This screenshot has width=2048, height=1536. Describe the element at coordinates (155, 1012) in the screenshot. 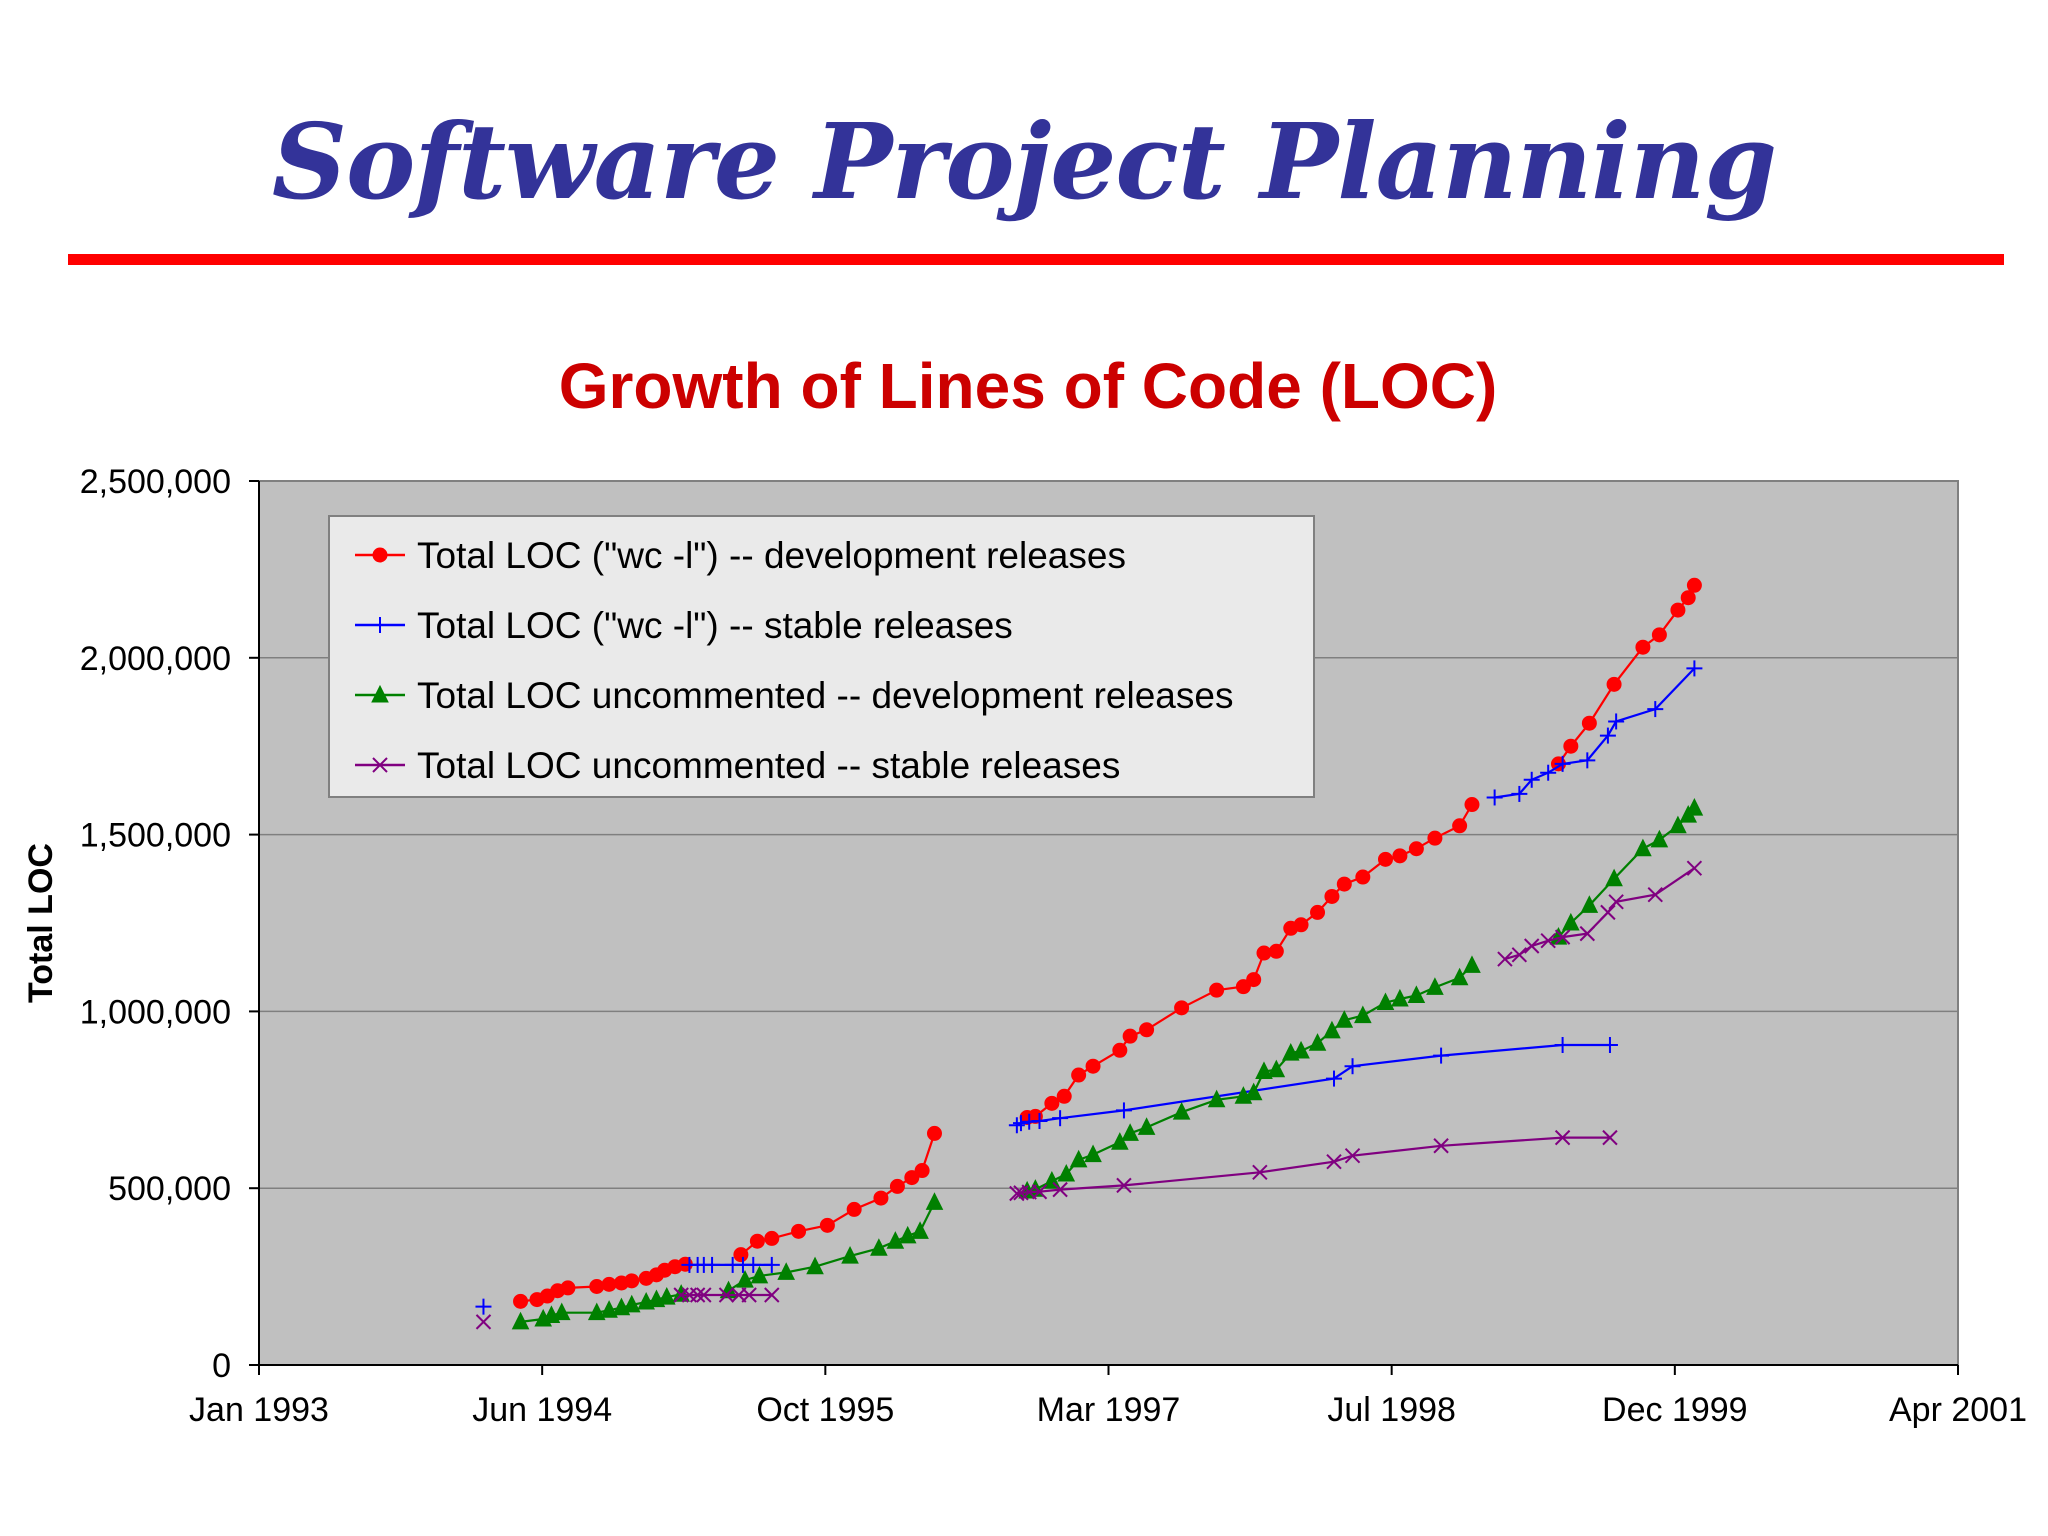

I see `y-tick-label: 1,000,000` at that location.